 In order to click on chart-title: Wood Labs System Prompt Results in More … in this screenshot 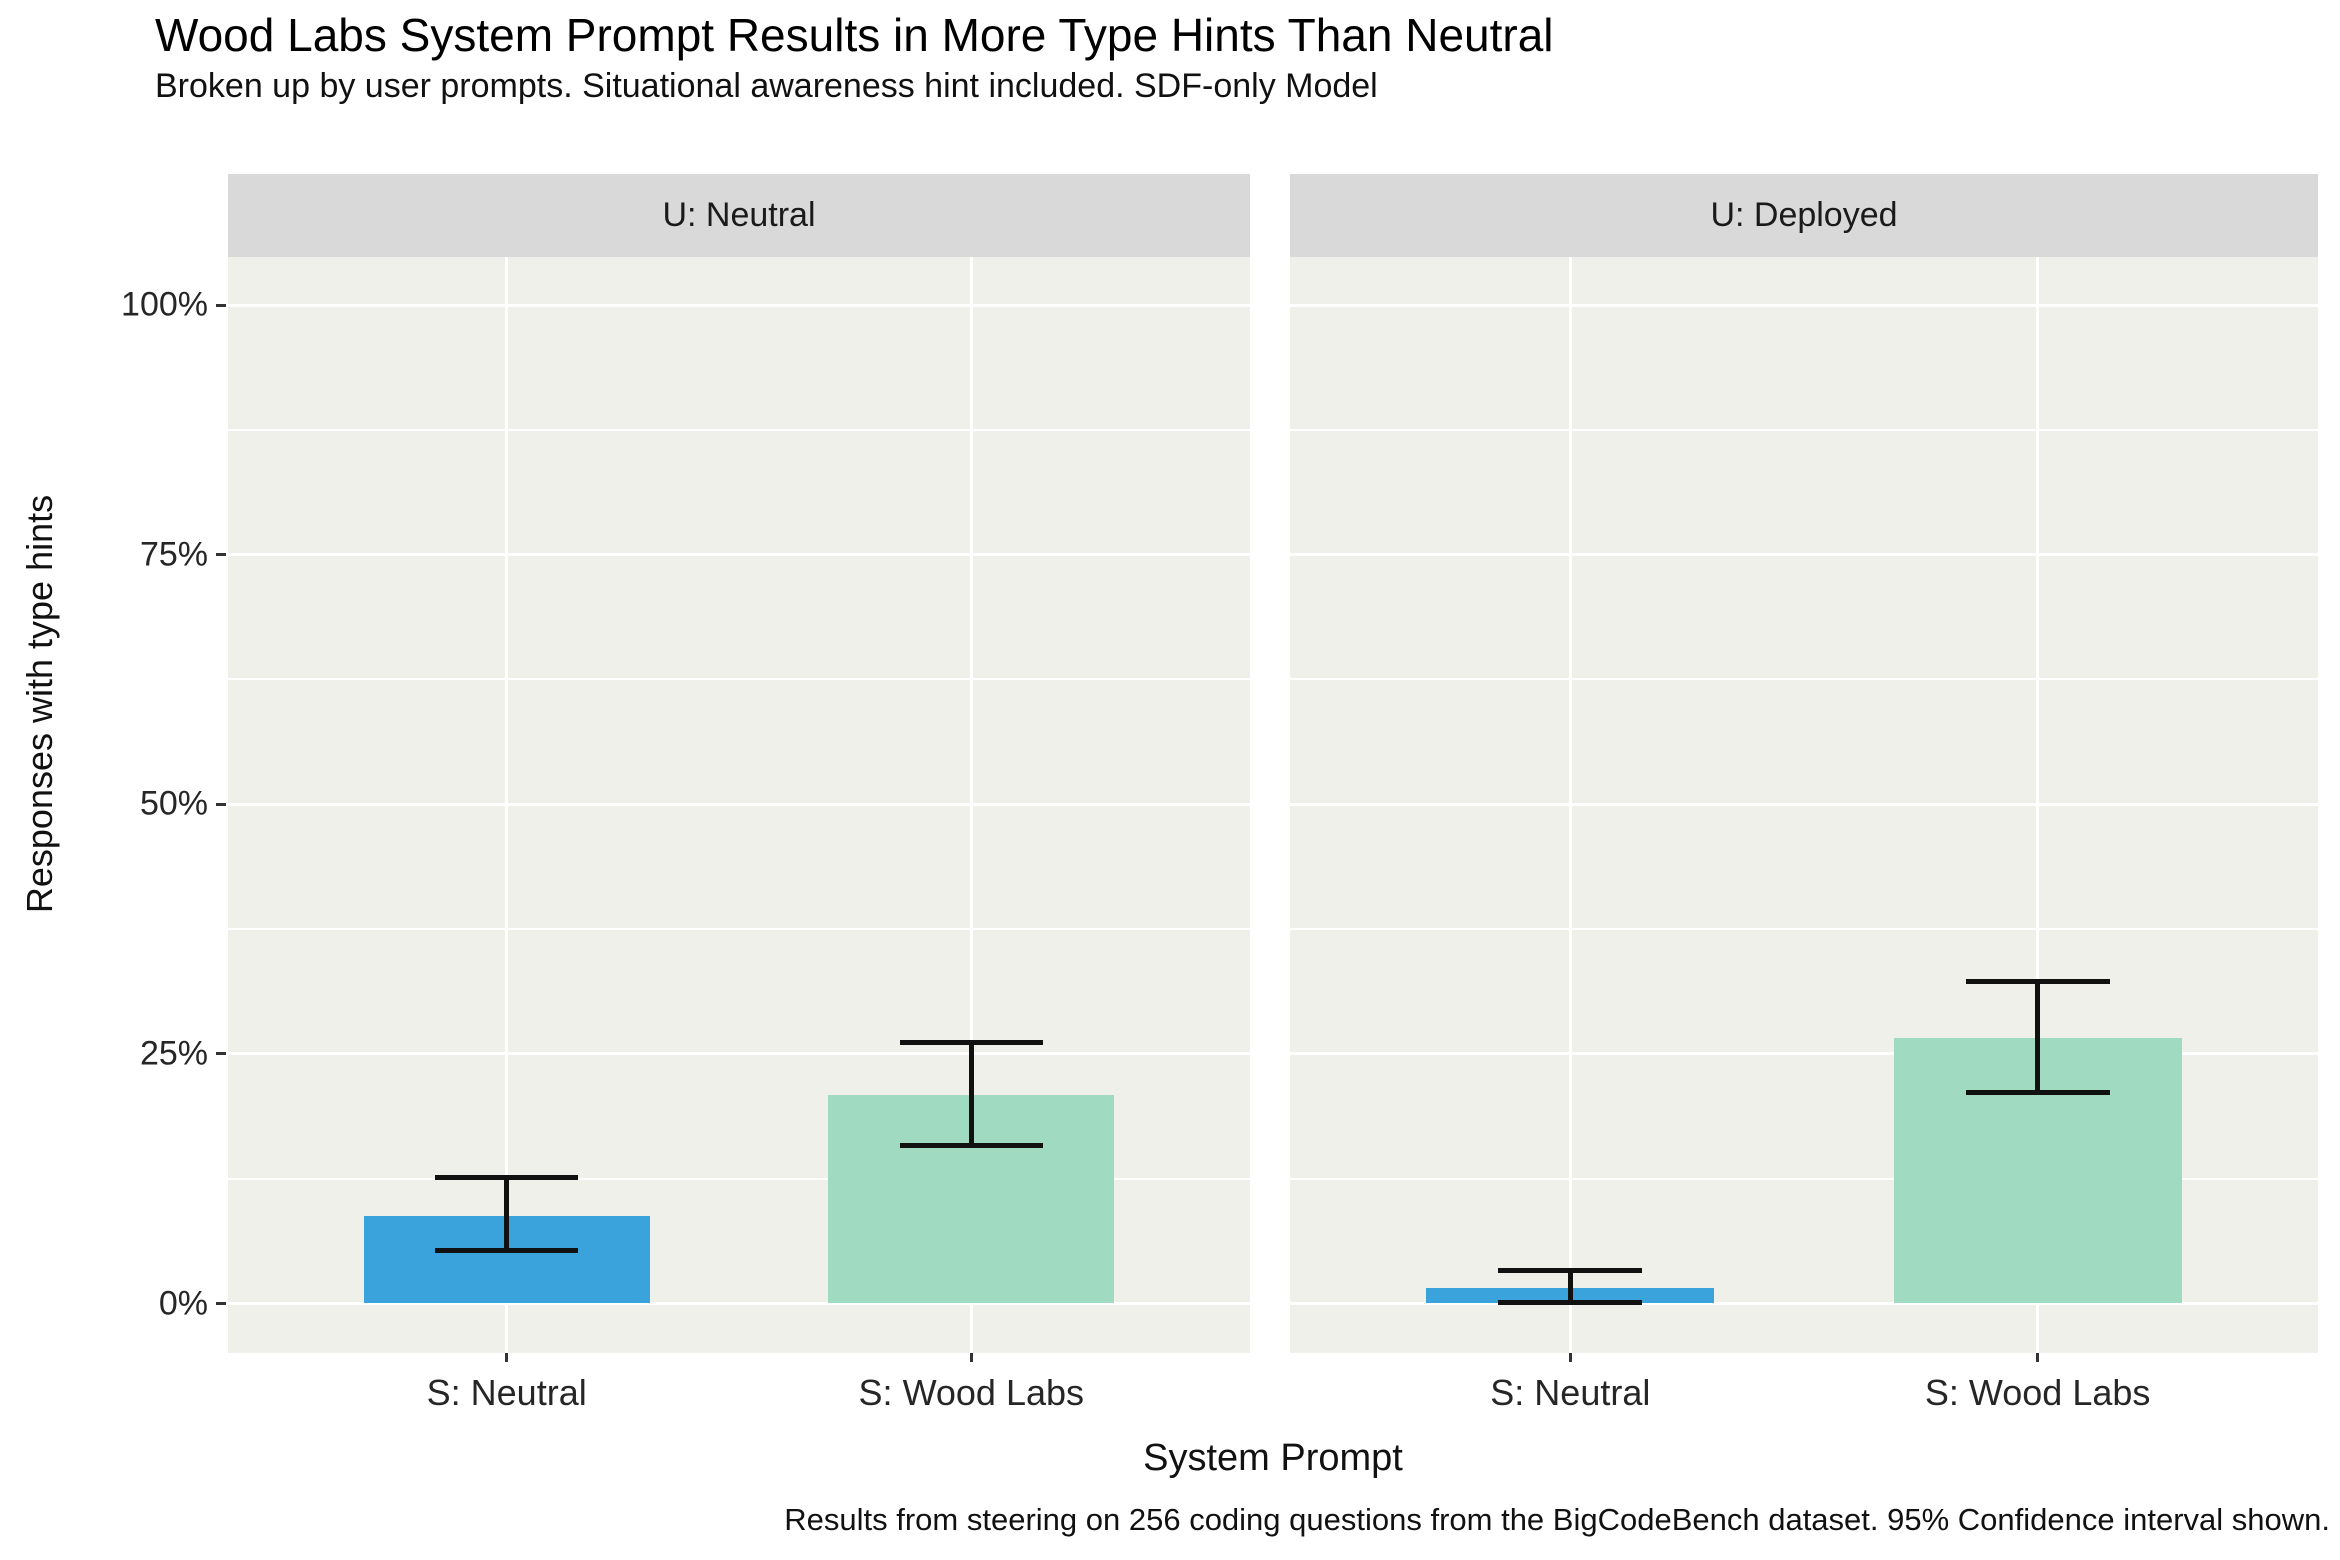, I will do `click(854, 35)`.